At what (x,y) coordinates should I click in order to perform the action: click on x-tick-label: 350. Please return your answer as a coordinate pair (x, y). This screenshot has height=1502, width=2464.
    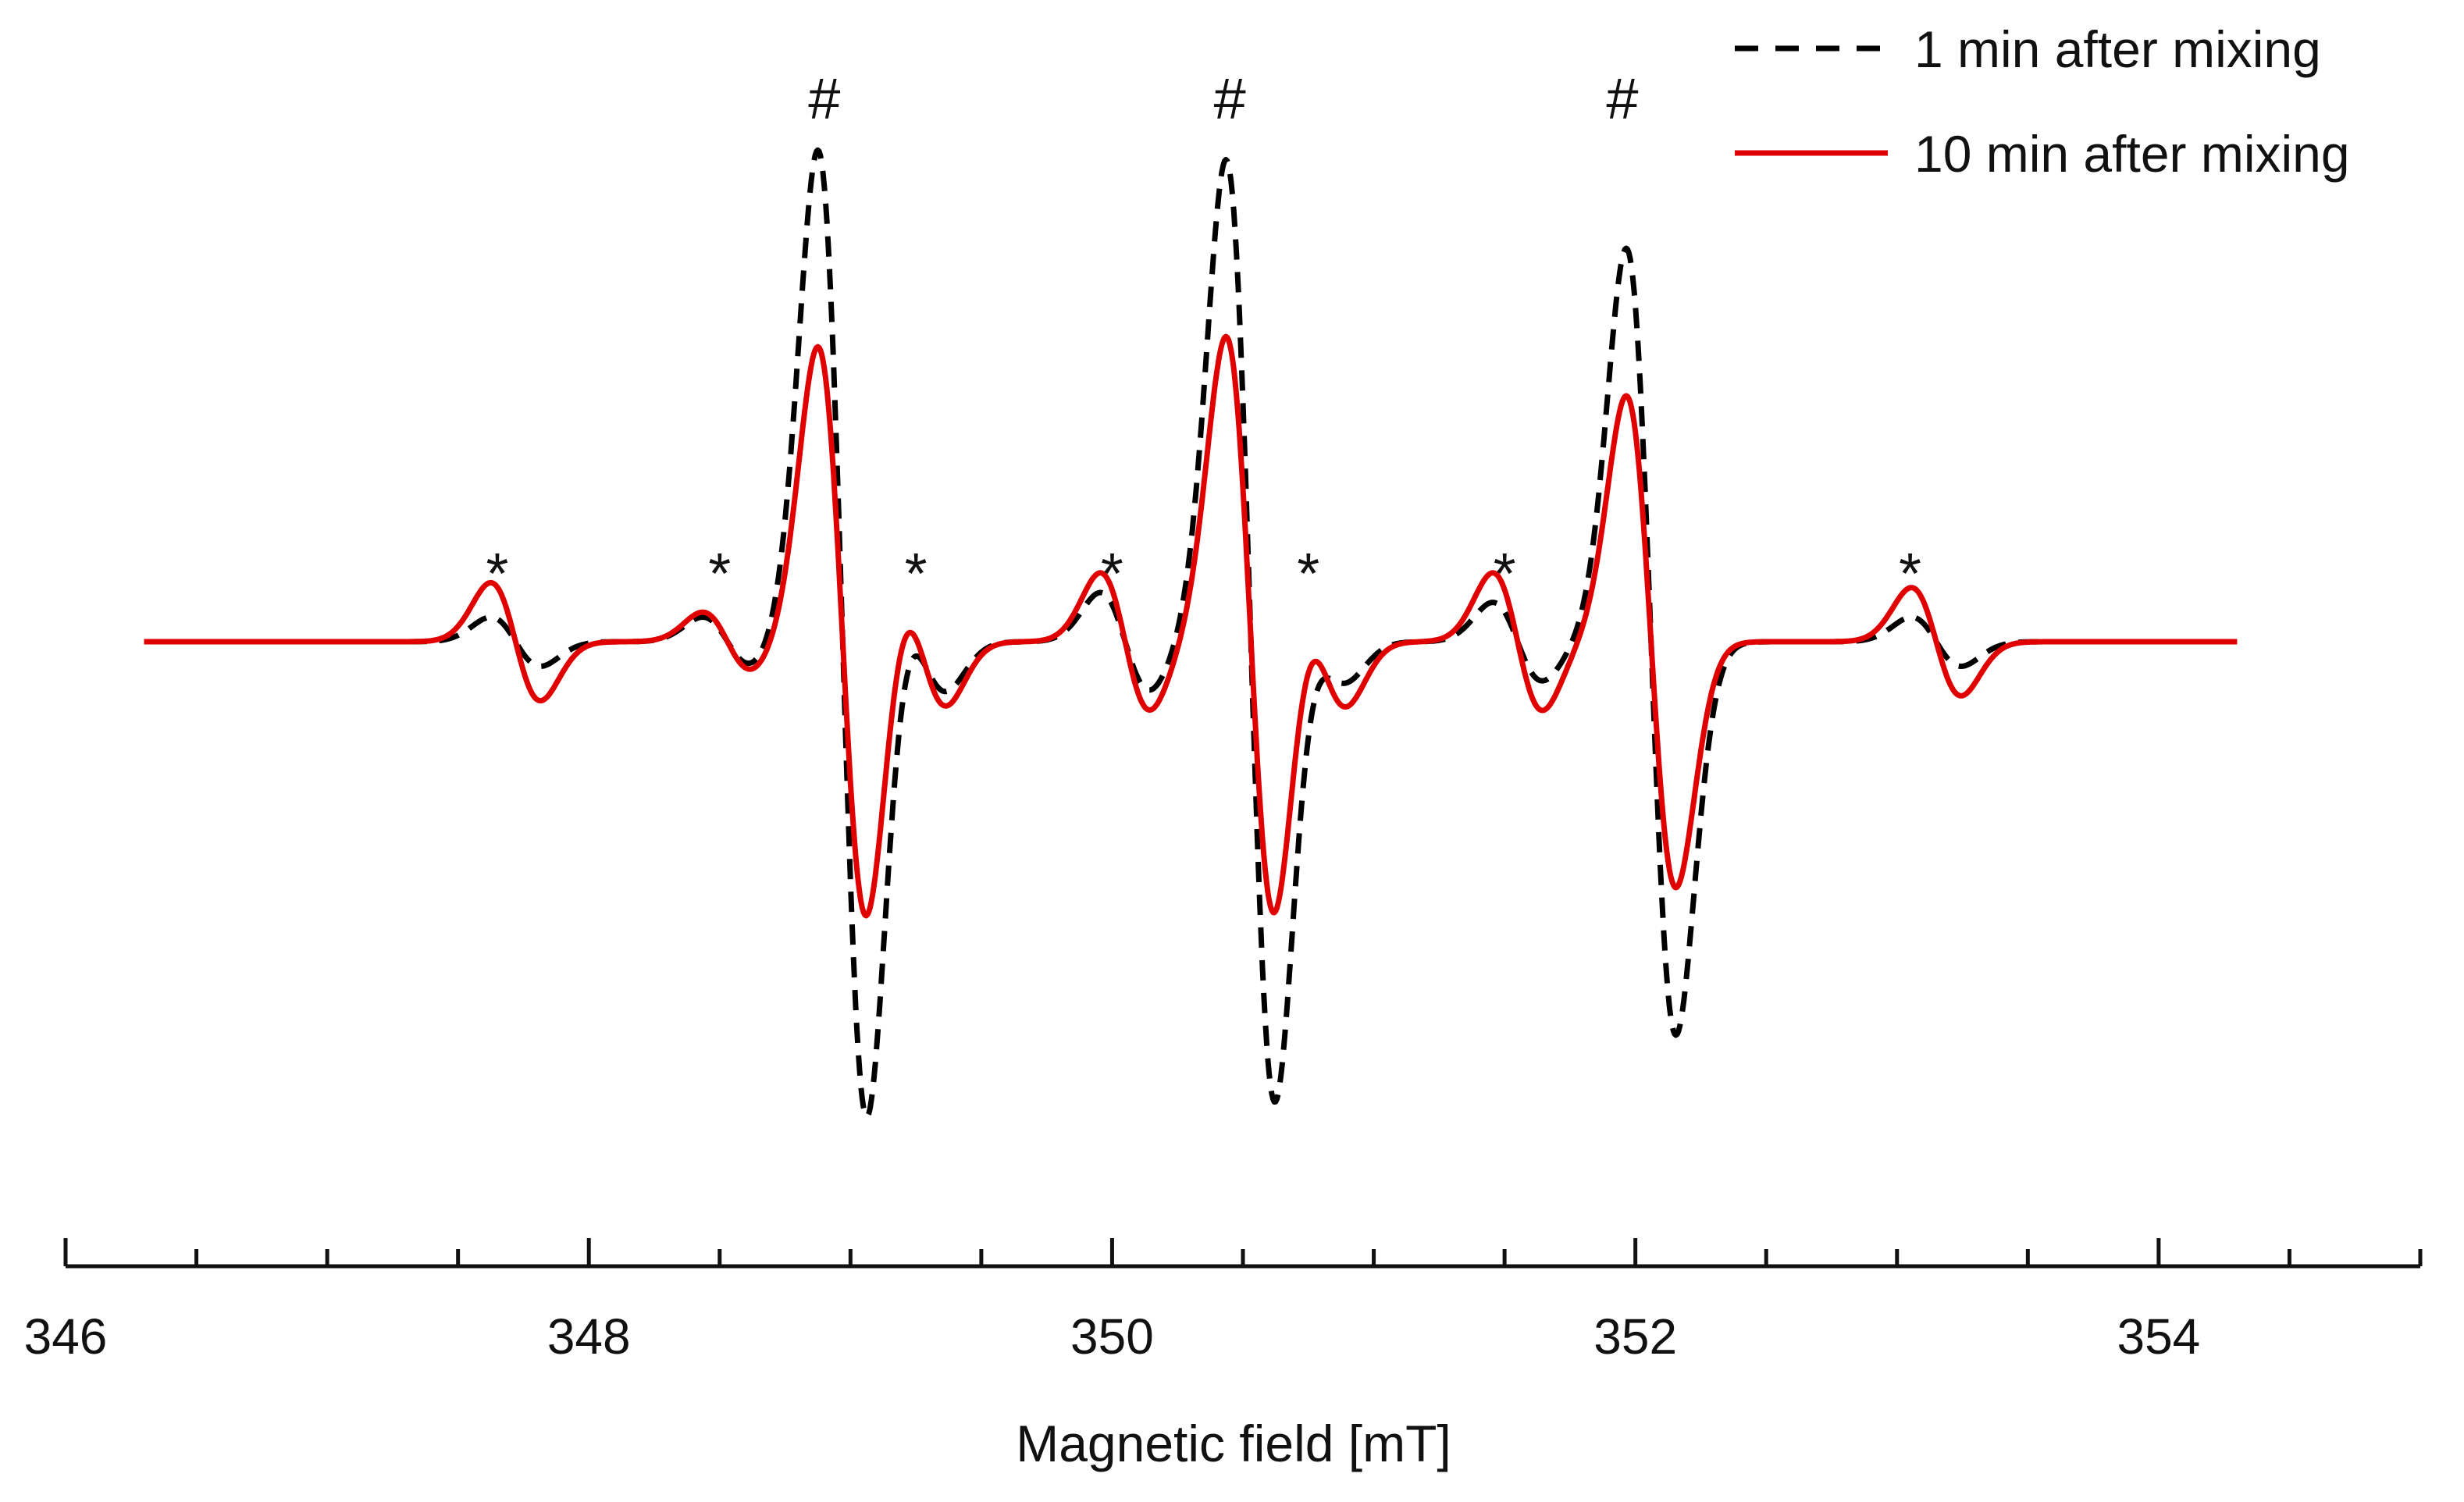
    Looking at the image, I should click on (1112, 1336).